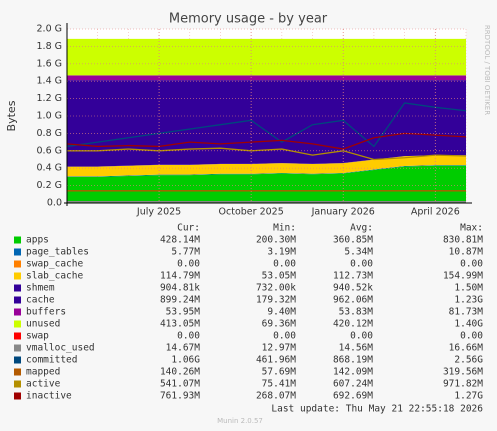 This screenshot has height=431, width=497. Describe the element at coordinates (276, 300) in the screenshot. I see `legend-stat: 179.32M` at that location.